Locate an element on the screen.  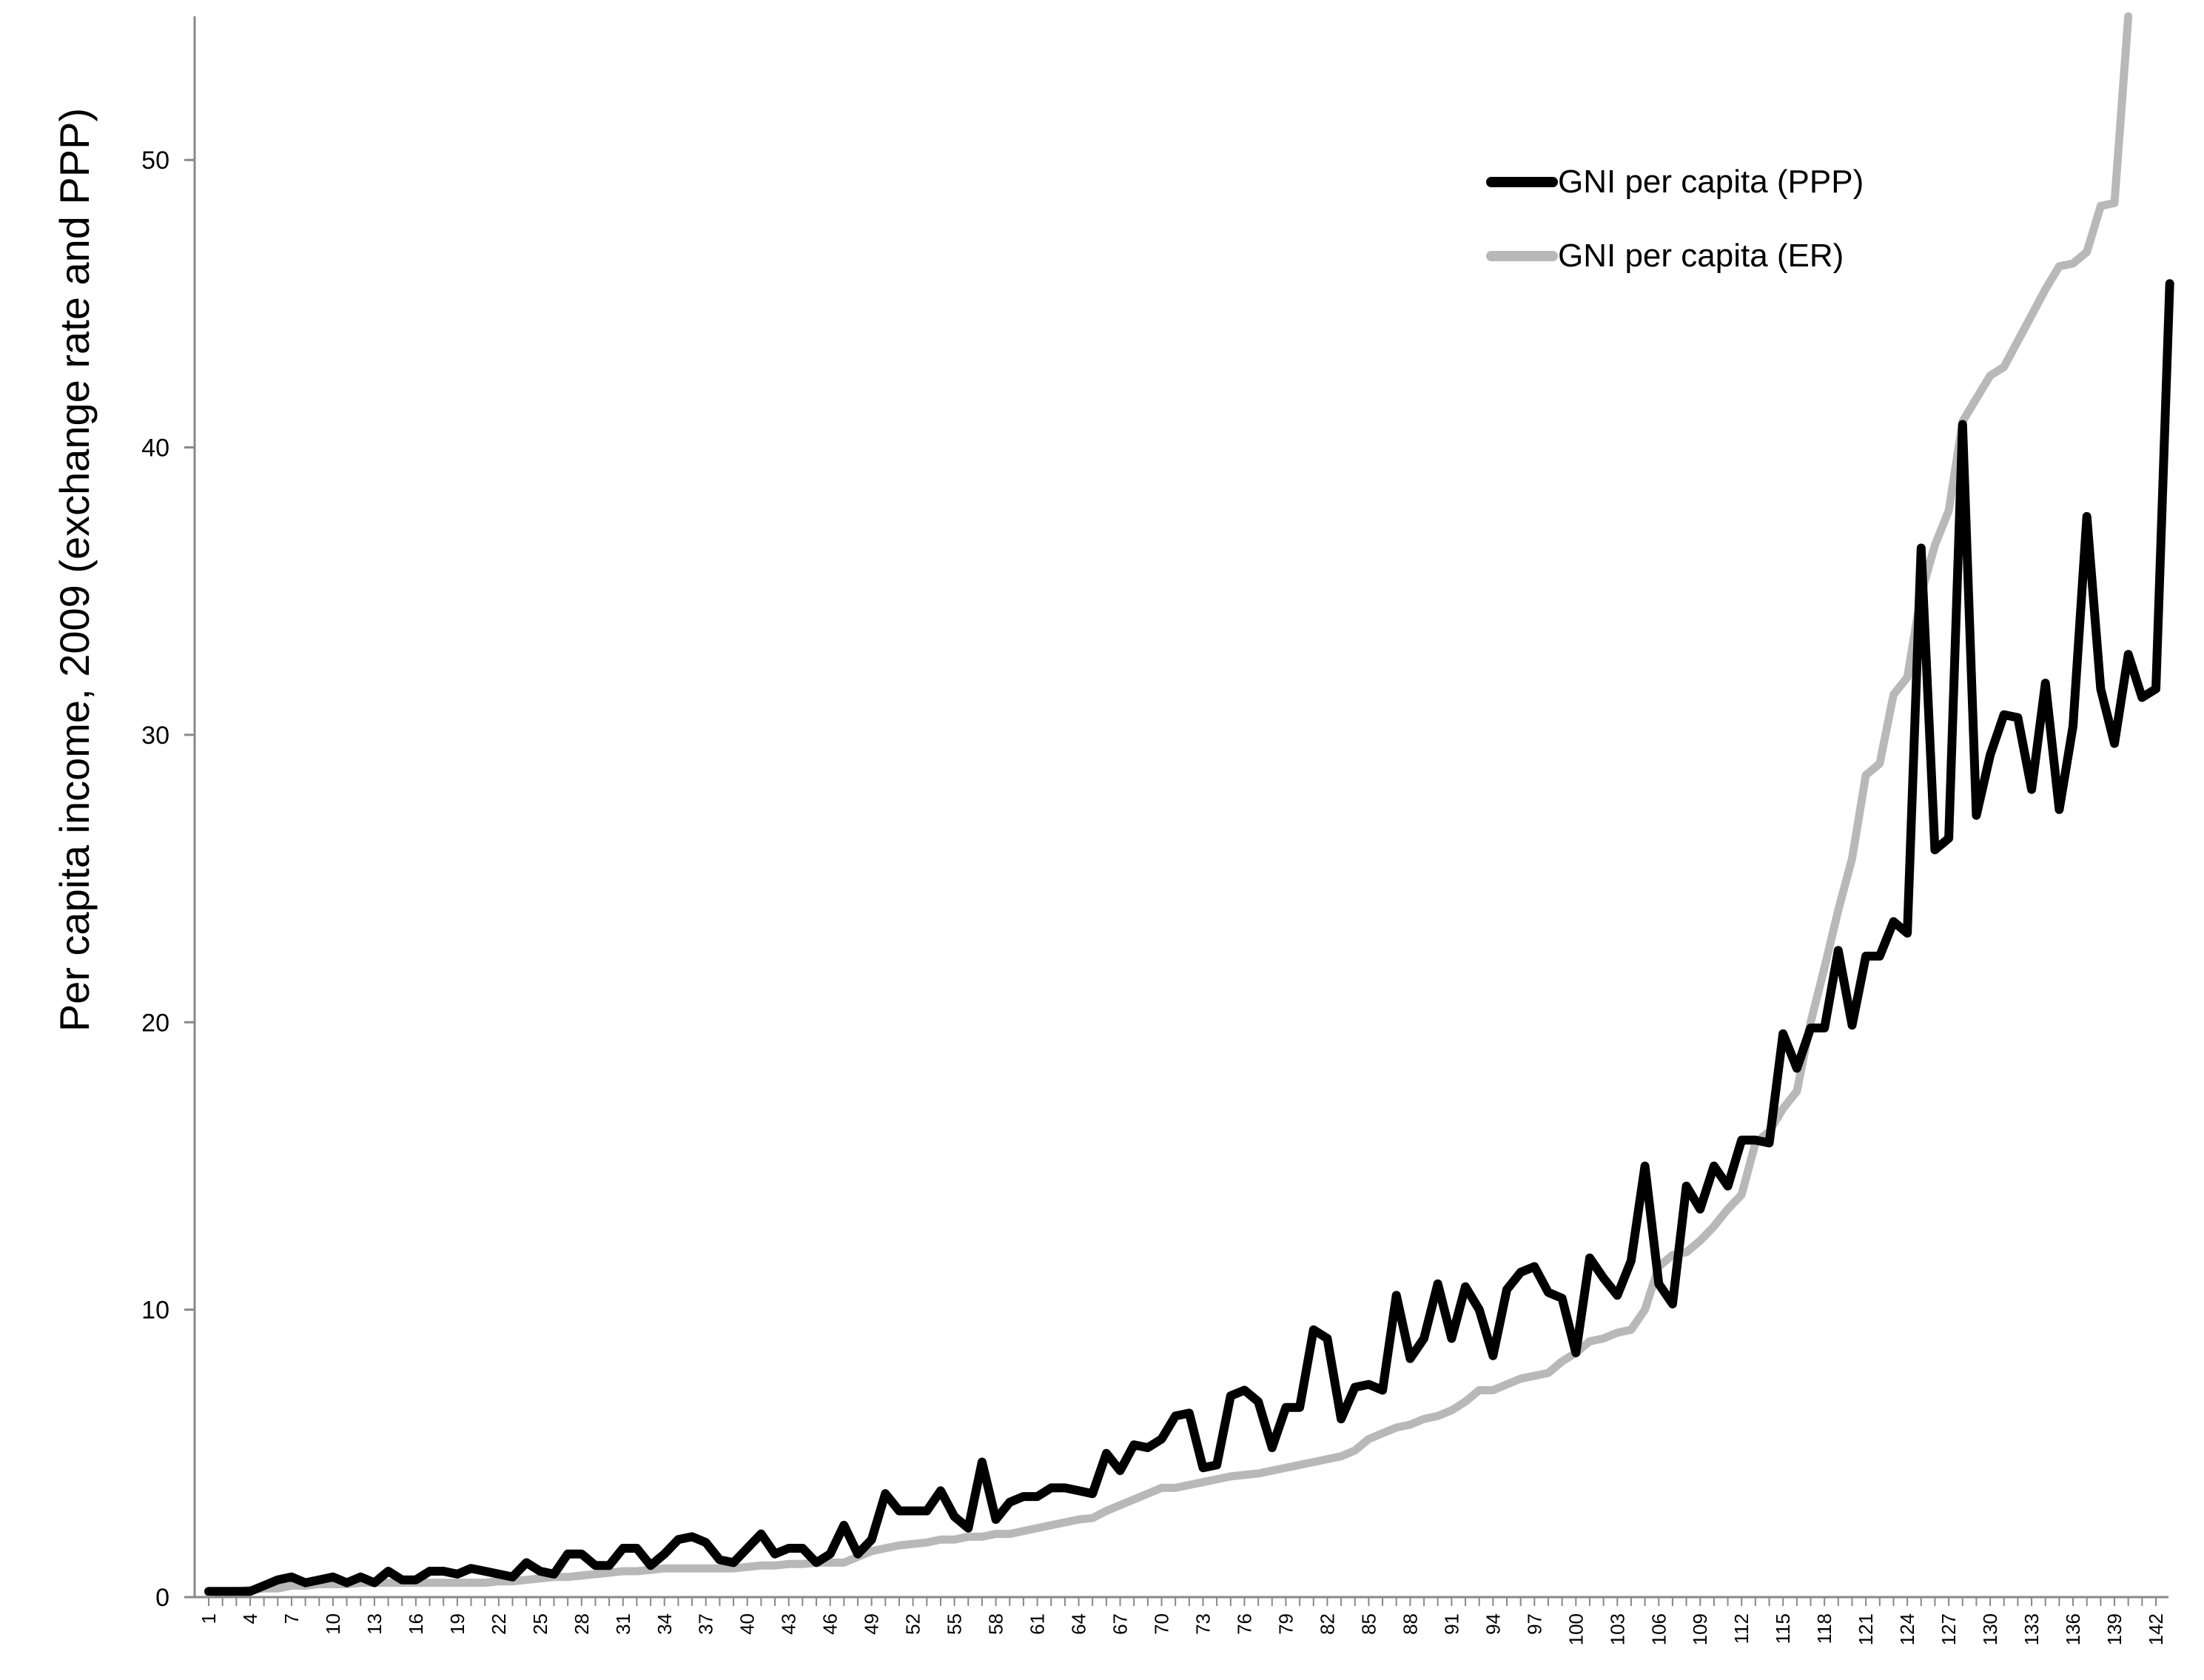
x-tick-label: 34 is located at coordinates (665, 1624).